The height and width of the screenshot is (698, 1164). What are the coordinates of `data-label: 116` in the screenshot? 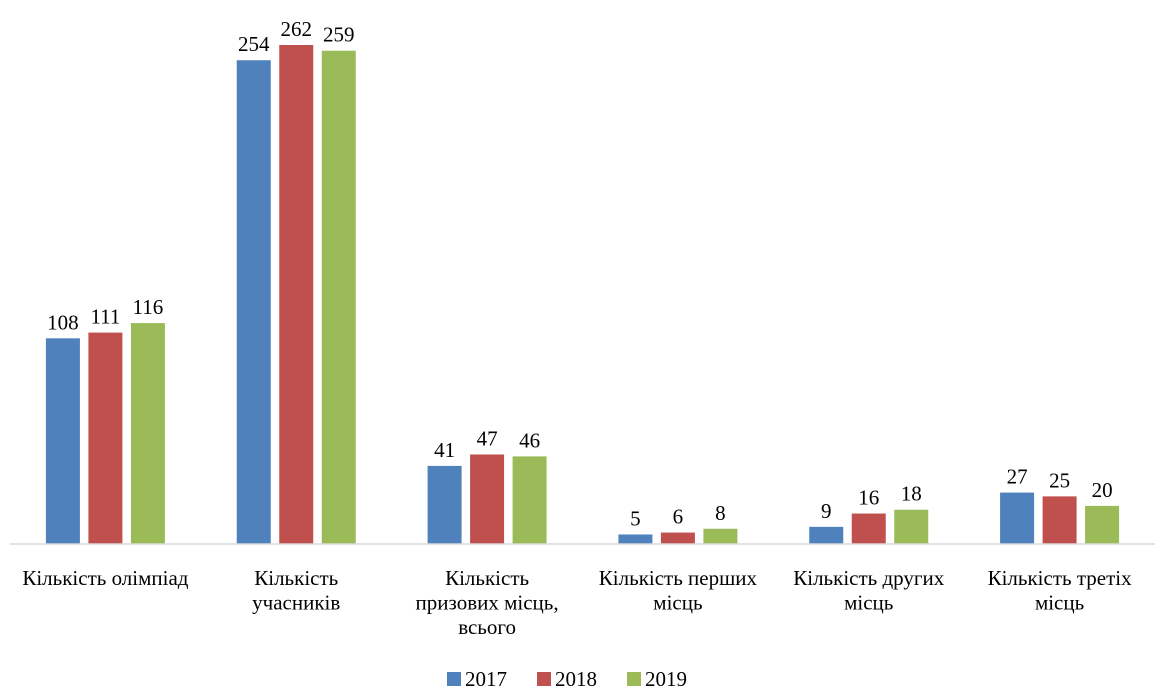 It's located at (148, 307).